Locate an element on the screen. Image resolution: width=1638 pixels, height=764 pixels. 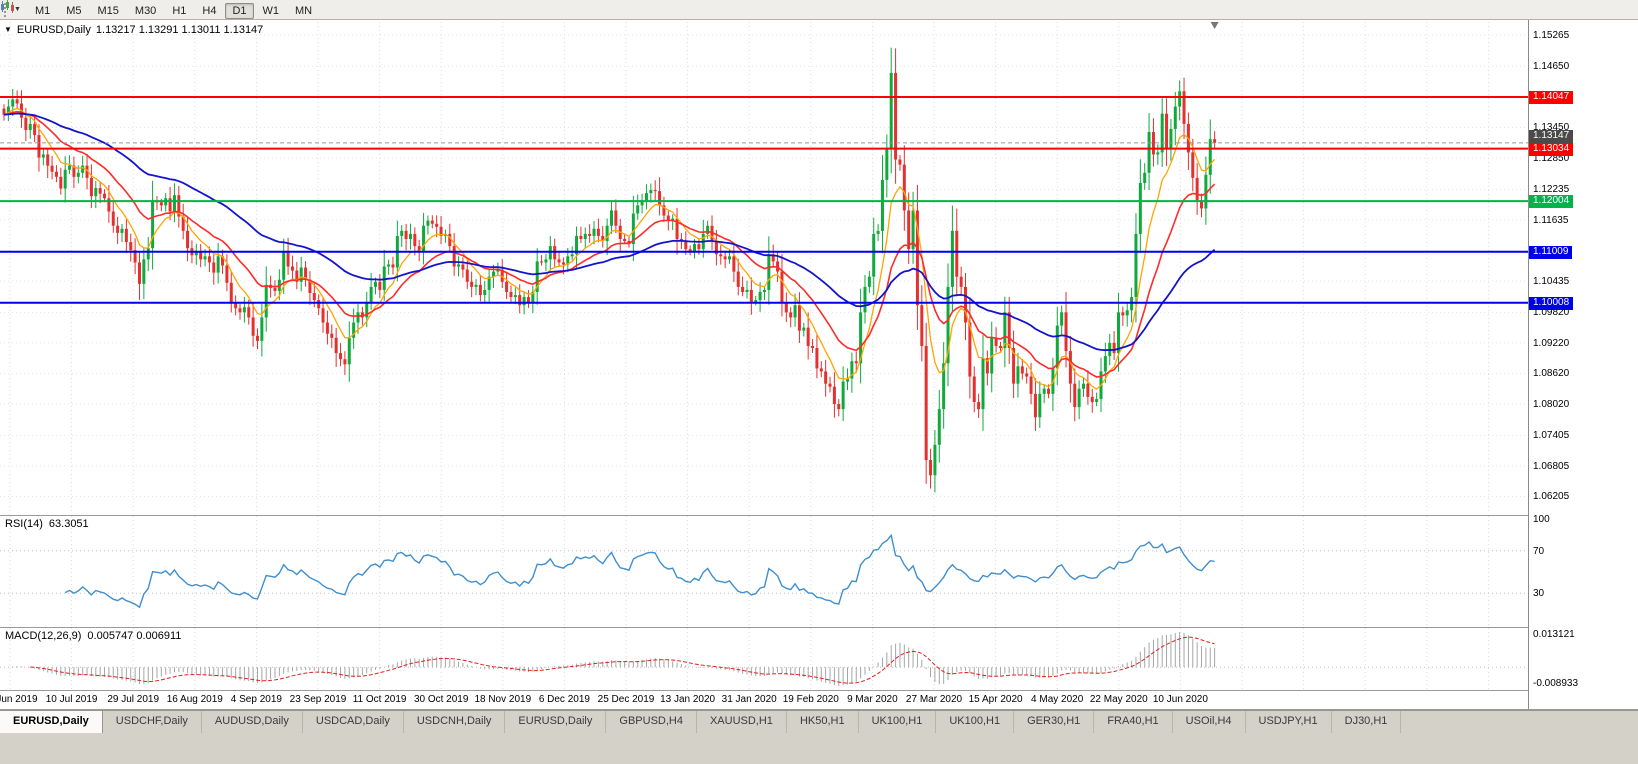
date-tick: 29 Jul 2019 is located at coordinates (133, 699).